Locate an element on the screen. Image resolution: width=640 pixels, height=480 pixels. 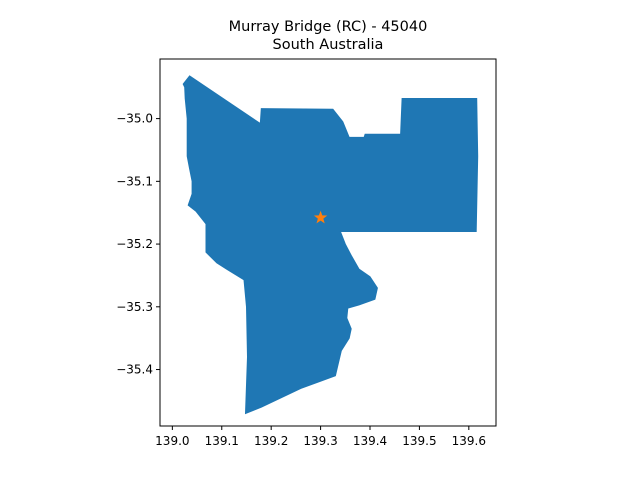
x-tick-label: 139.0 is located at coordinates (172, 441).